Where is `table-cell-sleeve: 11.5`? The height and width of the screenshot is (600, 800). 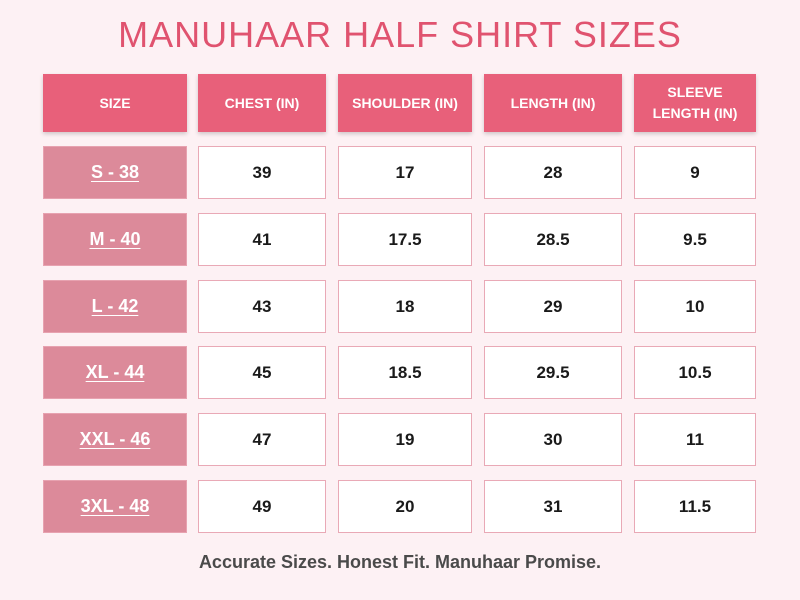 table-cell-sleeve: 11.5 is located at coordinates (695, 506).